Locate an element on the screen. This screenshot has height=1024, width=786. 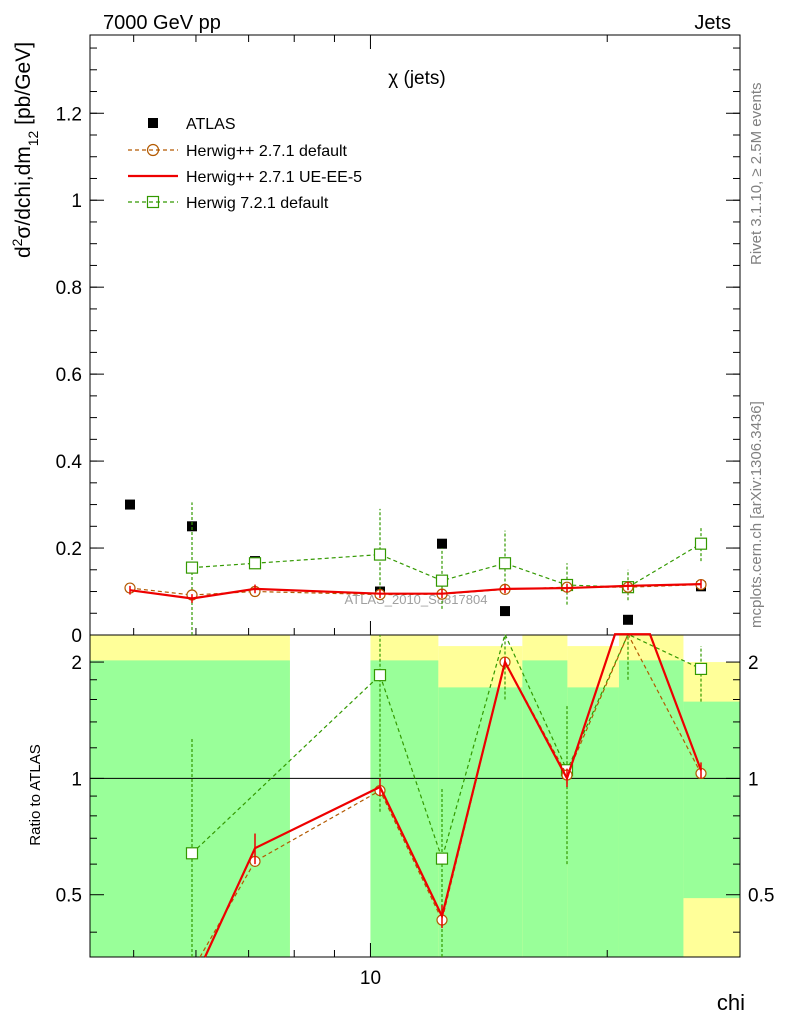
legend-label-atlas: ATLAS is located at coordinates (211, 124).